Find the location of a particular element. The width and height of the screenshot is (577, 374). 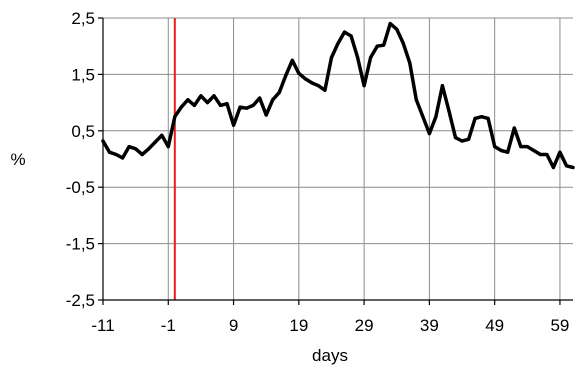

x-tick-label: 29 is located at coordinates (364, 325).